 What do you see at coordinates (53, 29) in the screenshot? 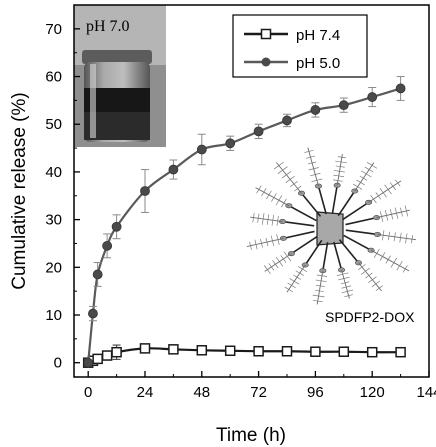
I see `y-tick-label: 70` at bounding box center [53, 29].